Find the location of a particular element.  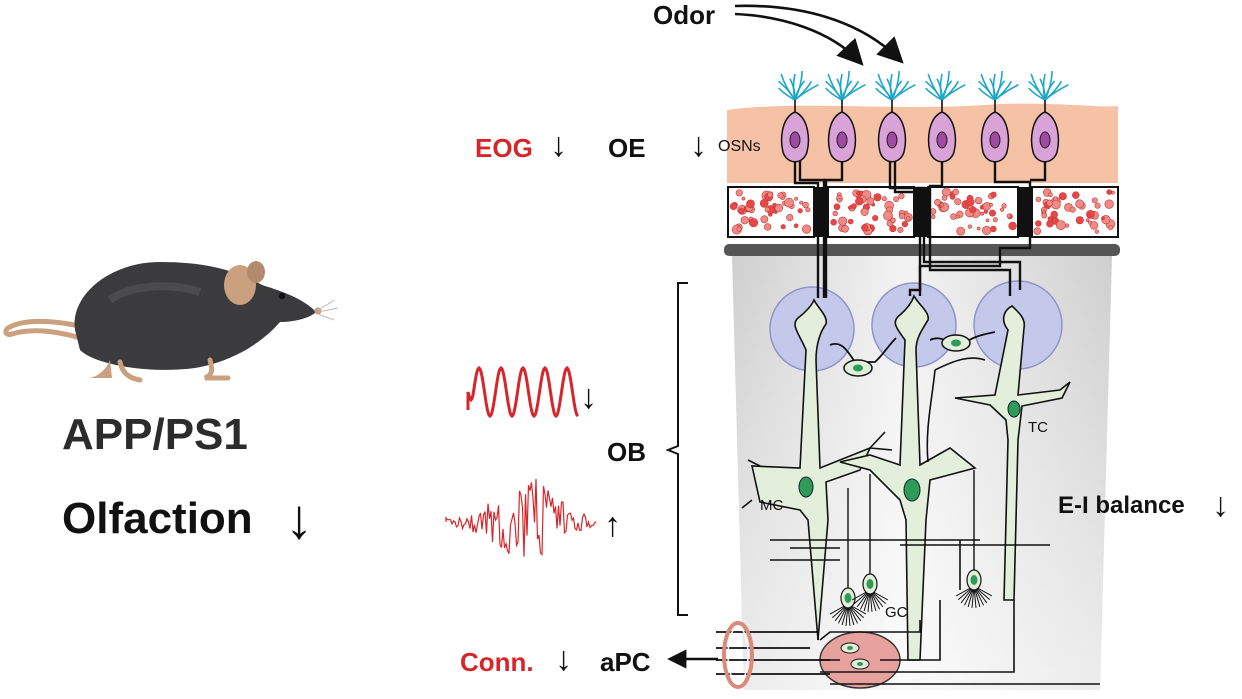

noise-arrow: ↑ is located at coordinates (612, 525).